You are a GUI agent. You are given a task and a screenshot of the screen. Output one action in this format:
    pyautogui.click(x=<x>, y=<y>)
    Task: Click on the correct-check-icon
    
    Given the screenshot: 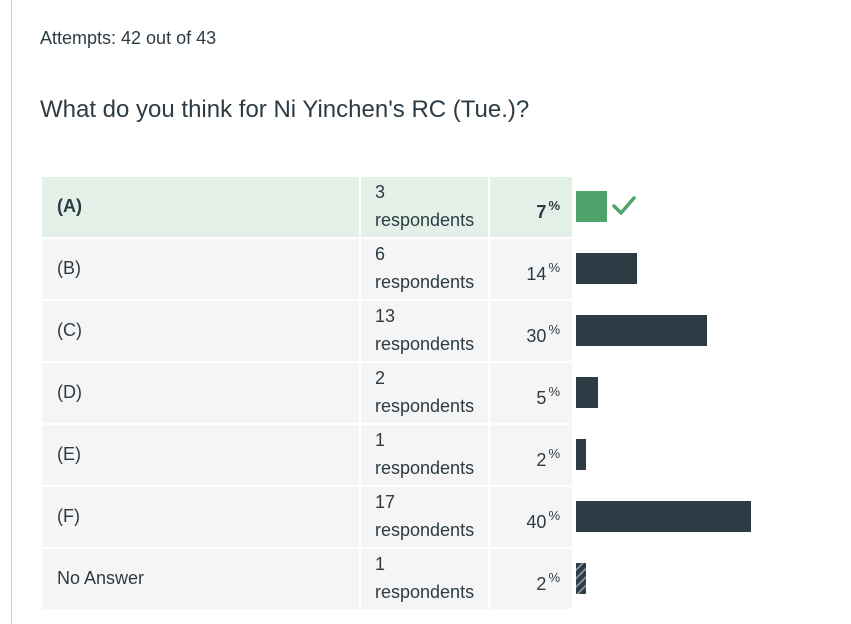 What is the action you would take?
    pyautogui.click(x=624, y=205)
    